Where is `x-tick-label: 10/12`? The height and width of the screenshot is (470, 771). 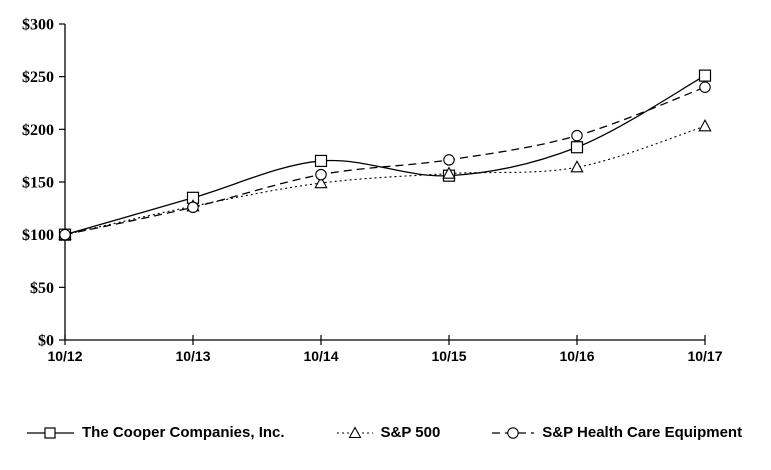 x-tick-label: 10/12 is located at coordinates (64, 356).